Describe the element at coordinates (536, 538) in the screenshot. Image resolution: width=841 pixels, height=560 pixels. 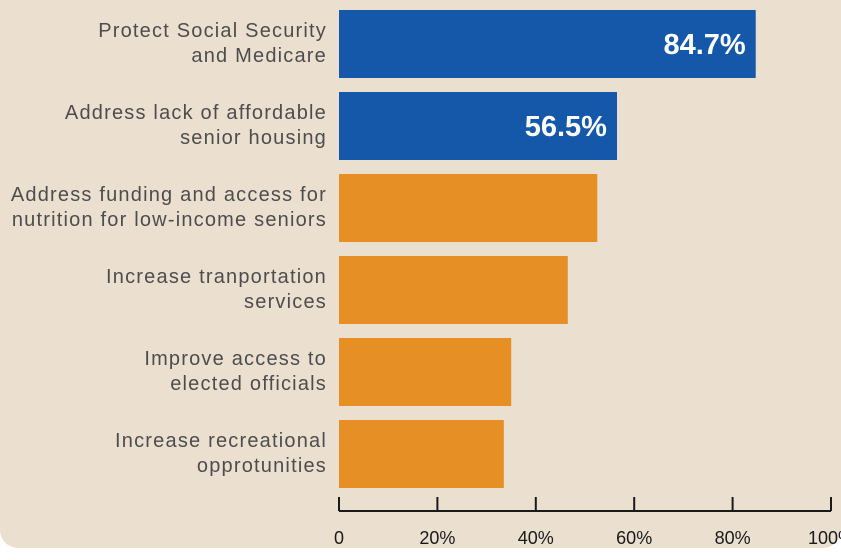
I see `x-tick-label-2: 40%` at that location.